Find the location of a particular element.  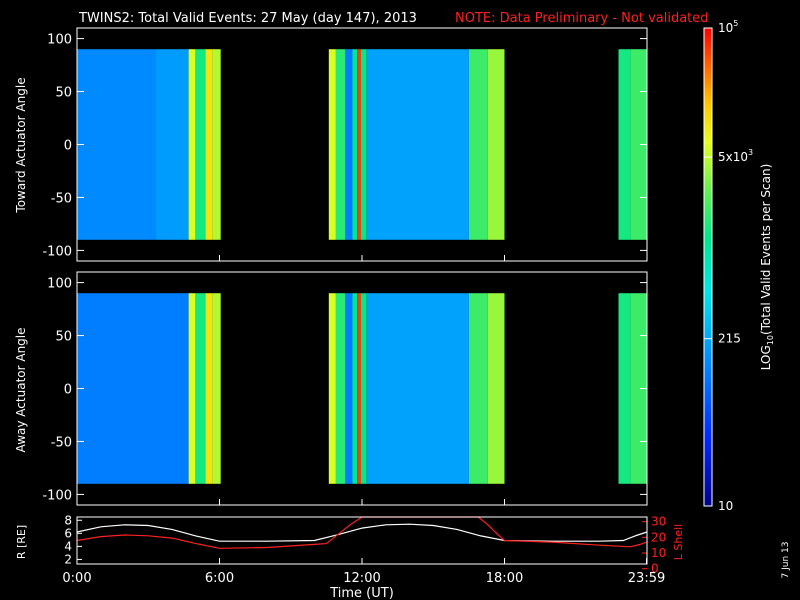

toward-ytick-label-1: 50 is located at coordinates (63, 93).